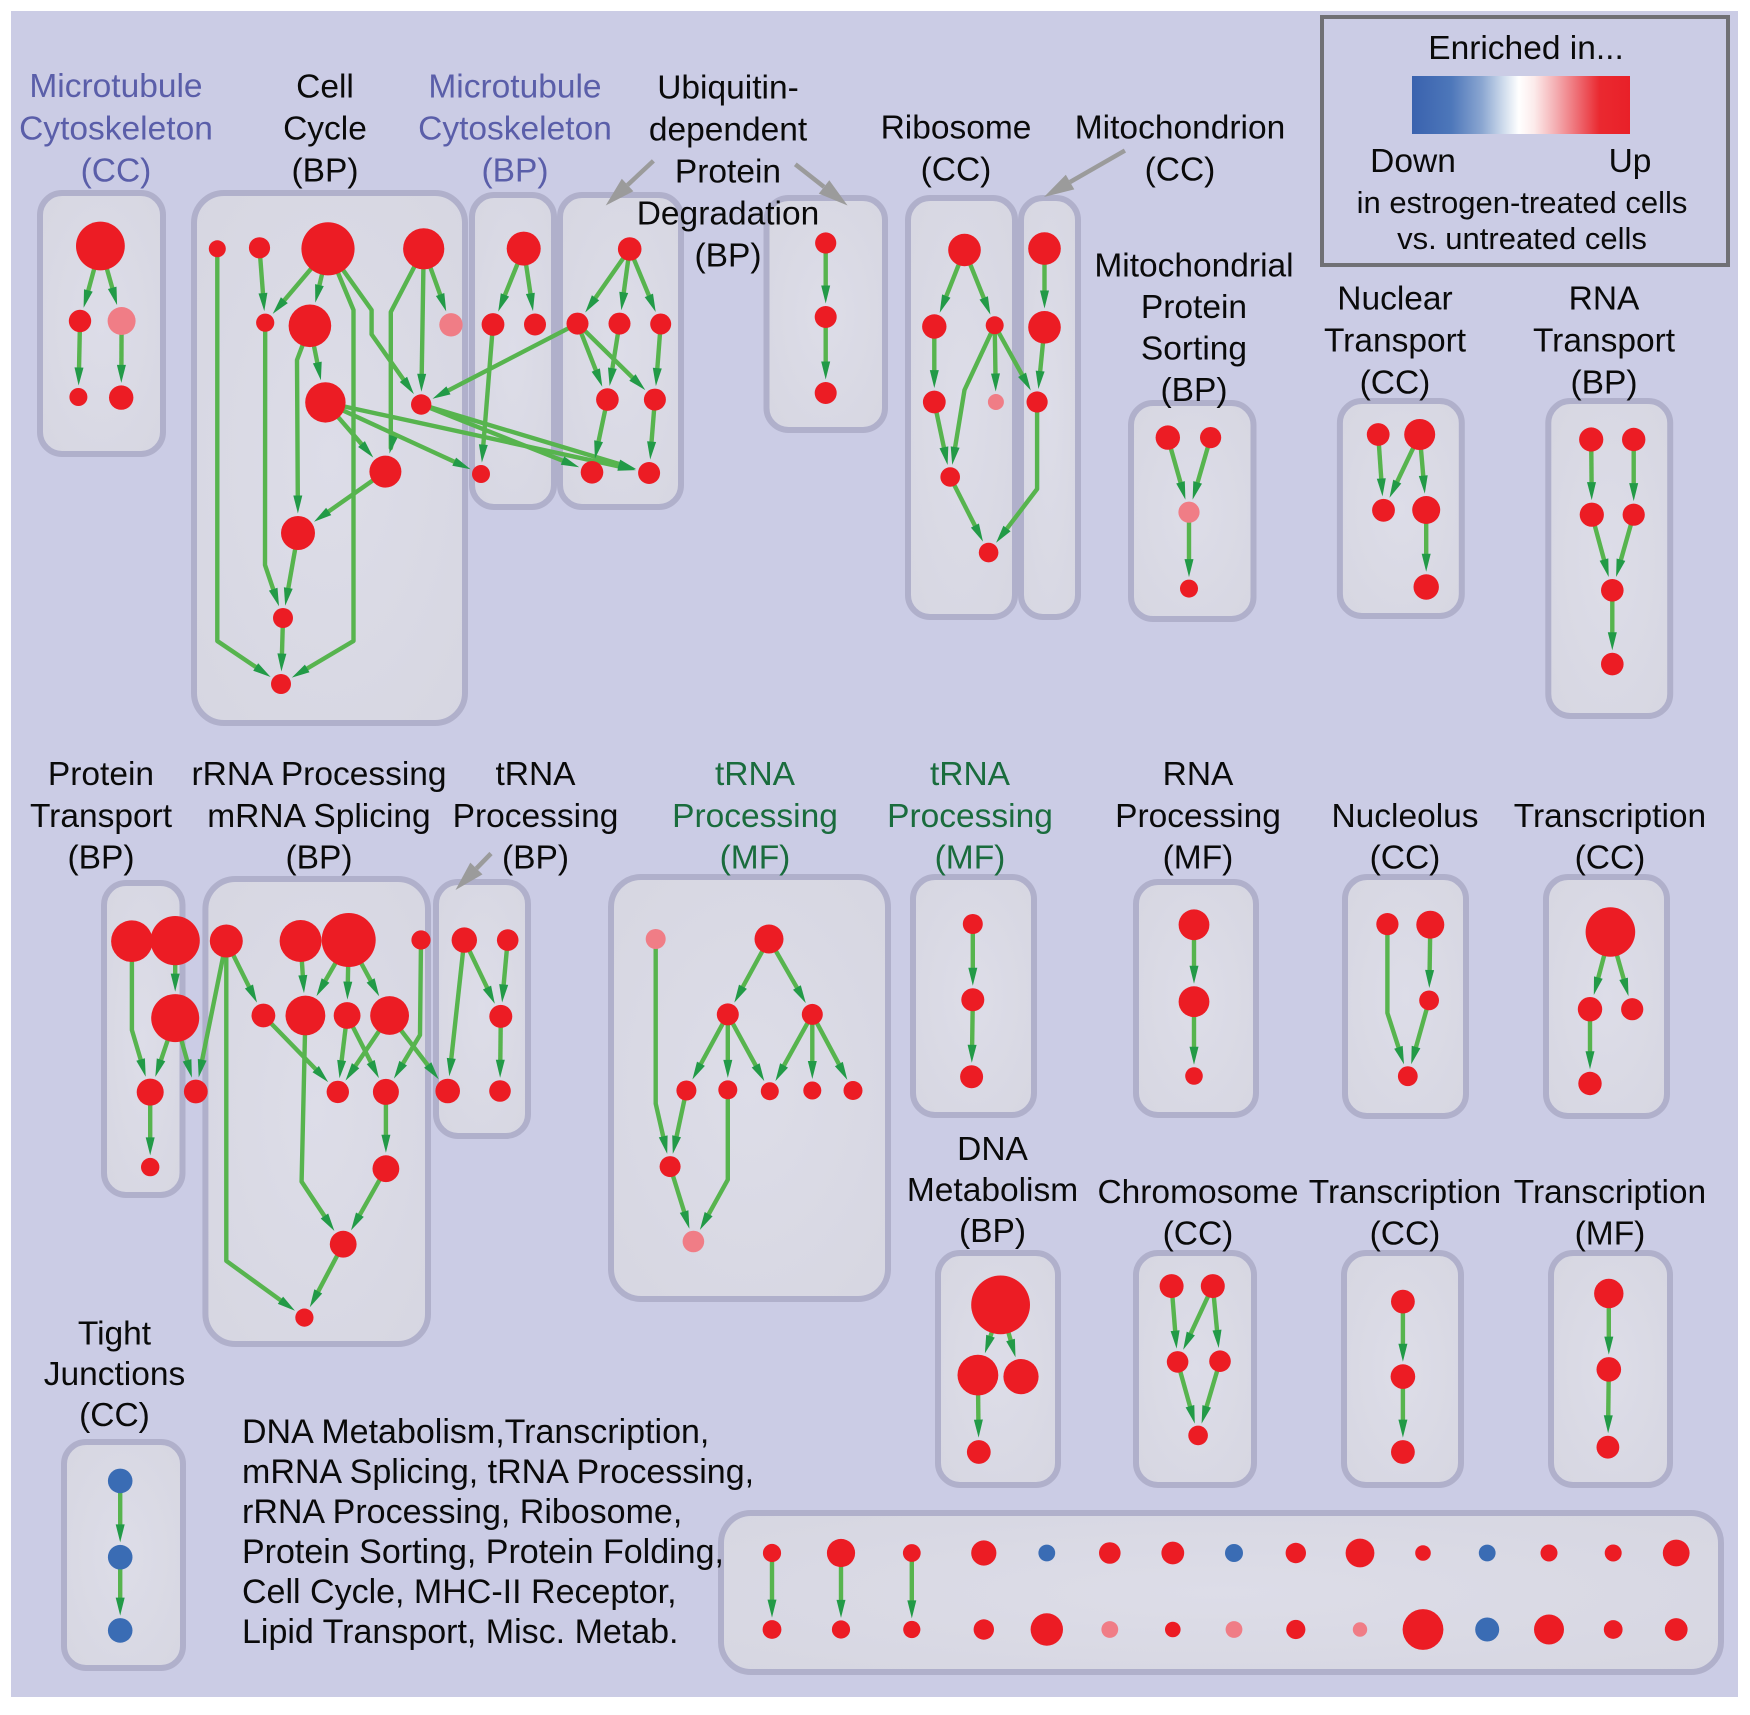  I want to click on svg-text: Mitochondrial, so click(1193, 266).